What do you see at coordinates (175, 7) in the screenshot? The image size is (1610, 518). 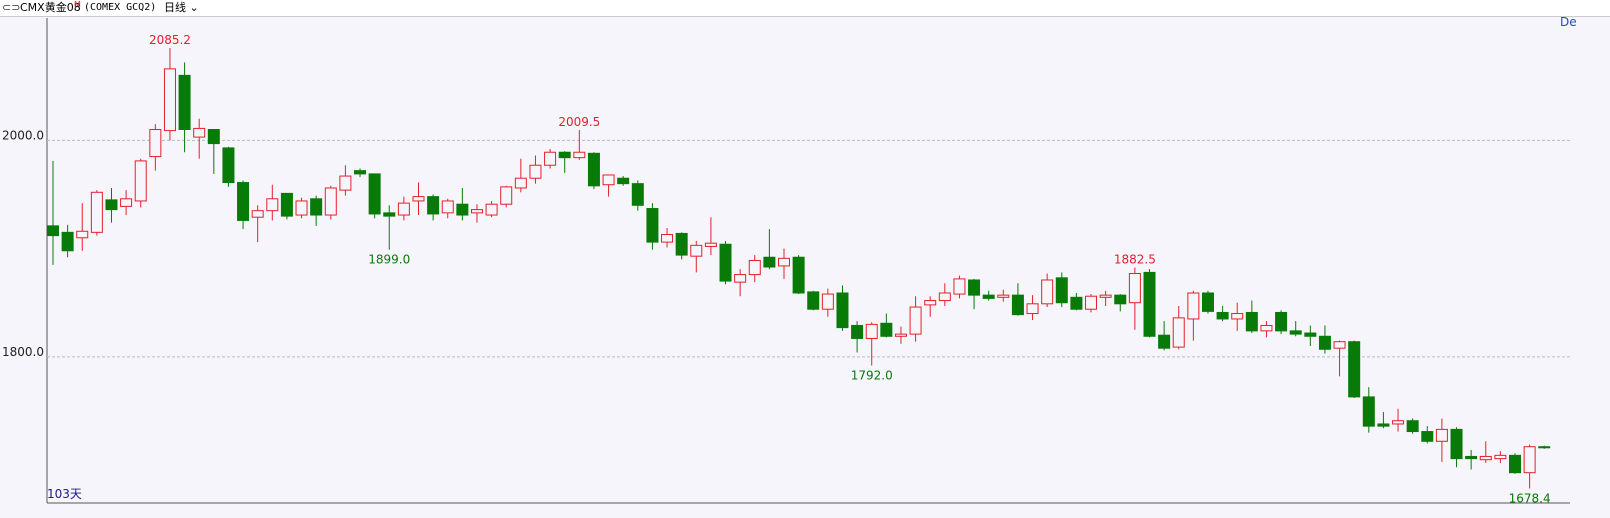 I see `period: 日线` at bounding box center [175, 7].